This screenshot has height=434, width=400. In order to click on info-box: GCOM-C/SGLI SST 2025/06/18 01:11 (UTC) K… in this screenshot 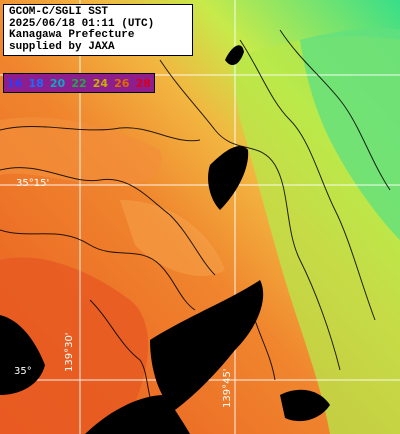, I will do `click(98, 30)`.